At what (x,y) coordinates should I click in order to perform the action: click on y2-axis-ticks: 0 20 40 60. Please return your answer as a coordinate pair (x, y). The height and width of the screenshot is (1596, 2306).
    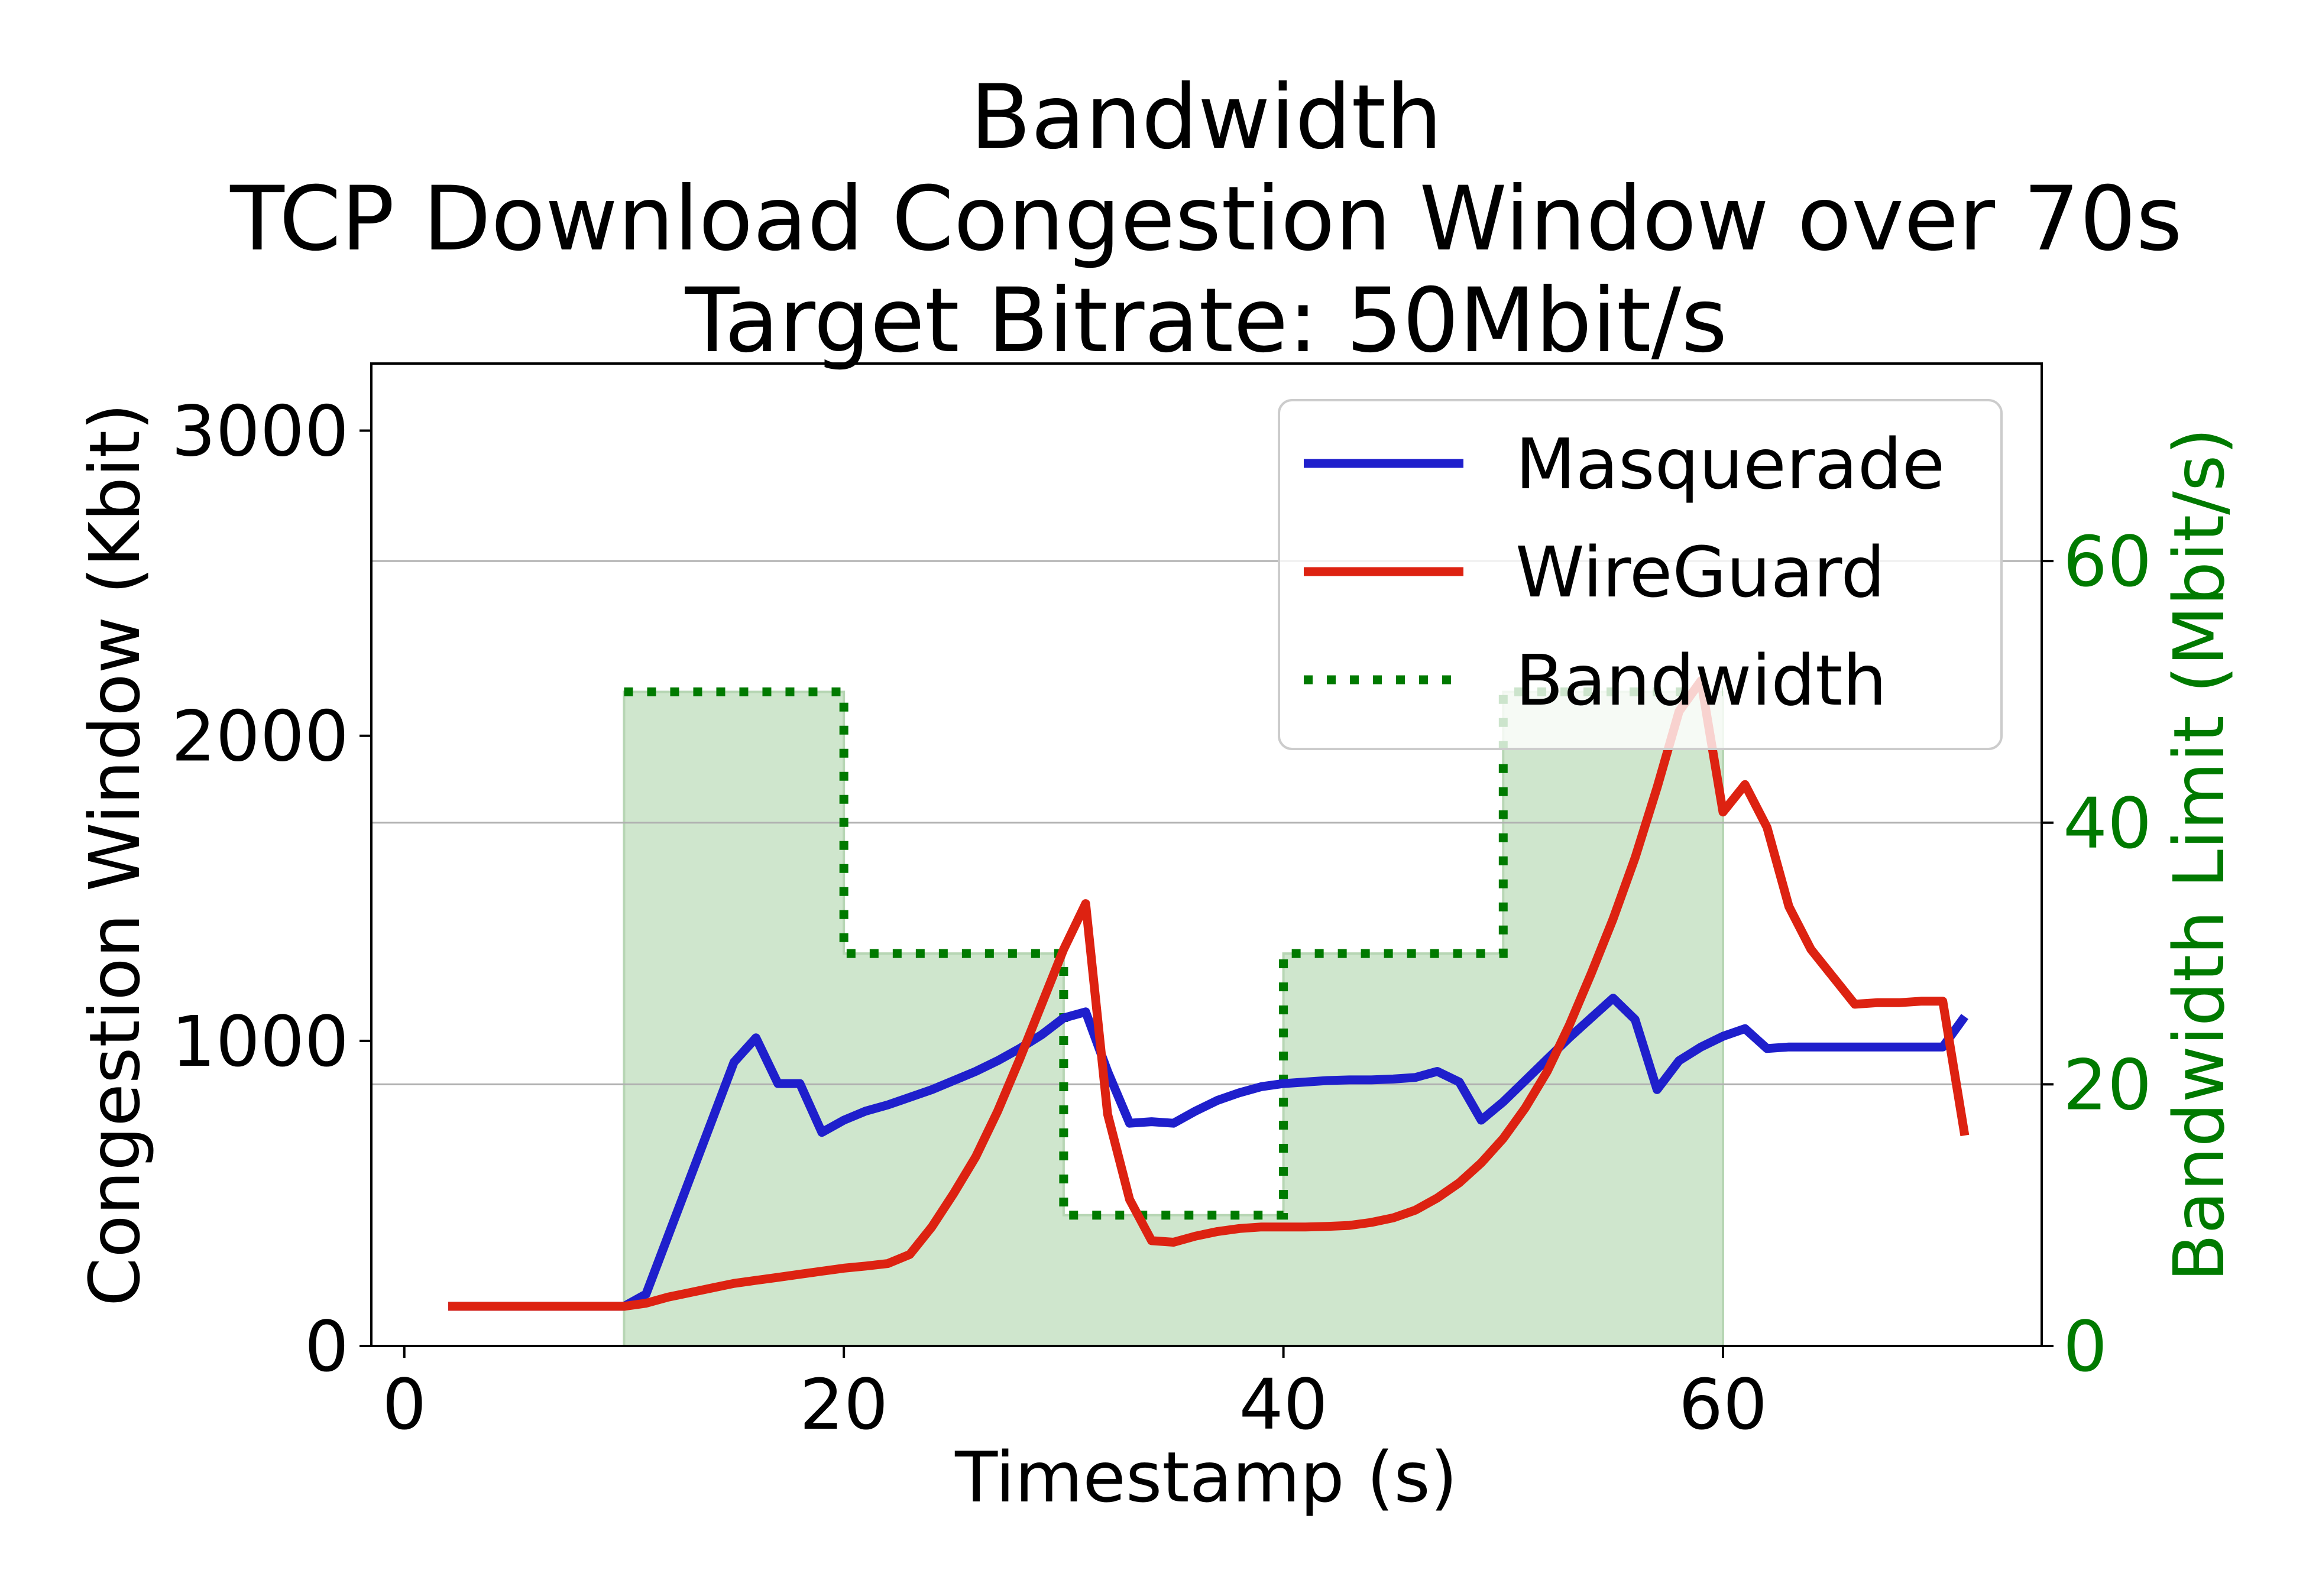
    Looking at the image, I should click on (2097, 954).